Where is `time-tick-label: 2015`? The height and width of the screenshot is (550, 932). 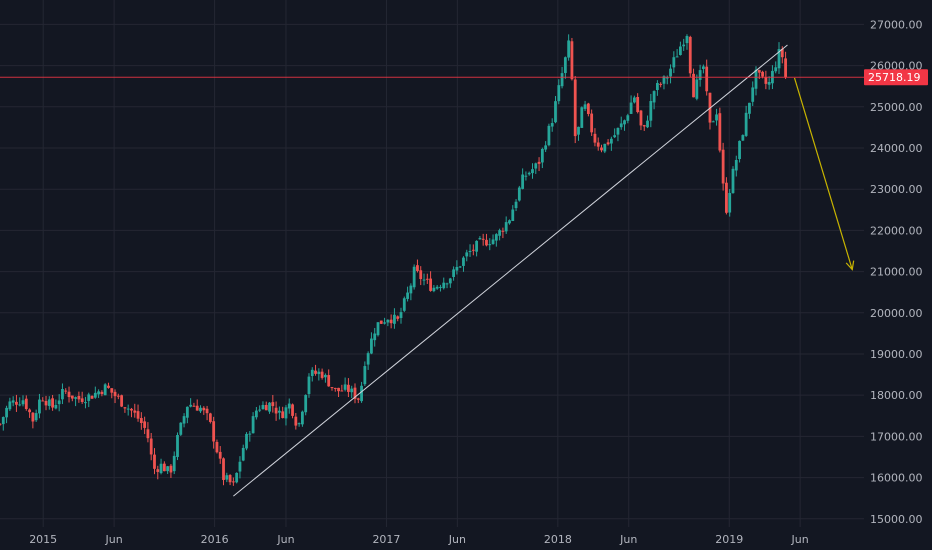 time-tick-label: 2015 is located at coordinates (43, 539).